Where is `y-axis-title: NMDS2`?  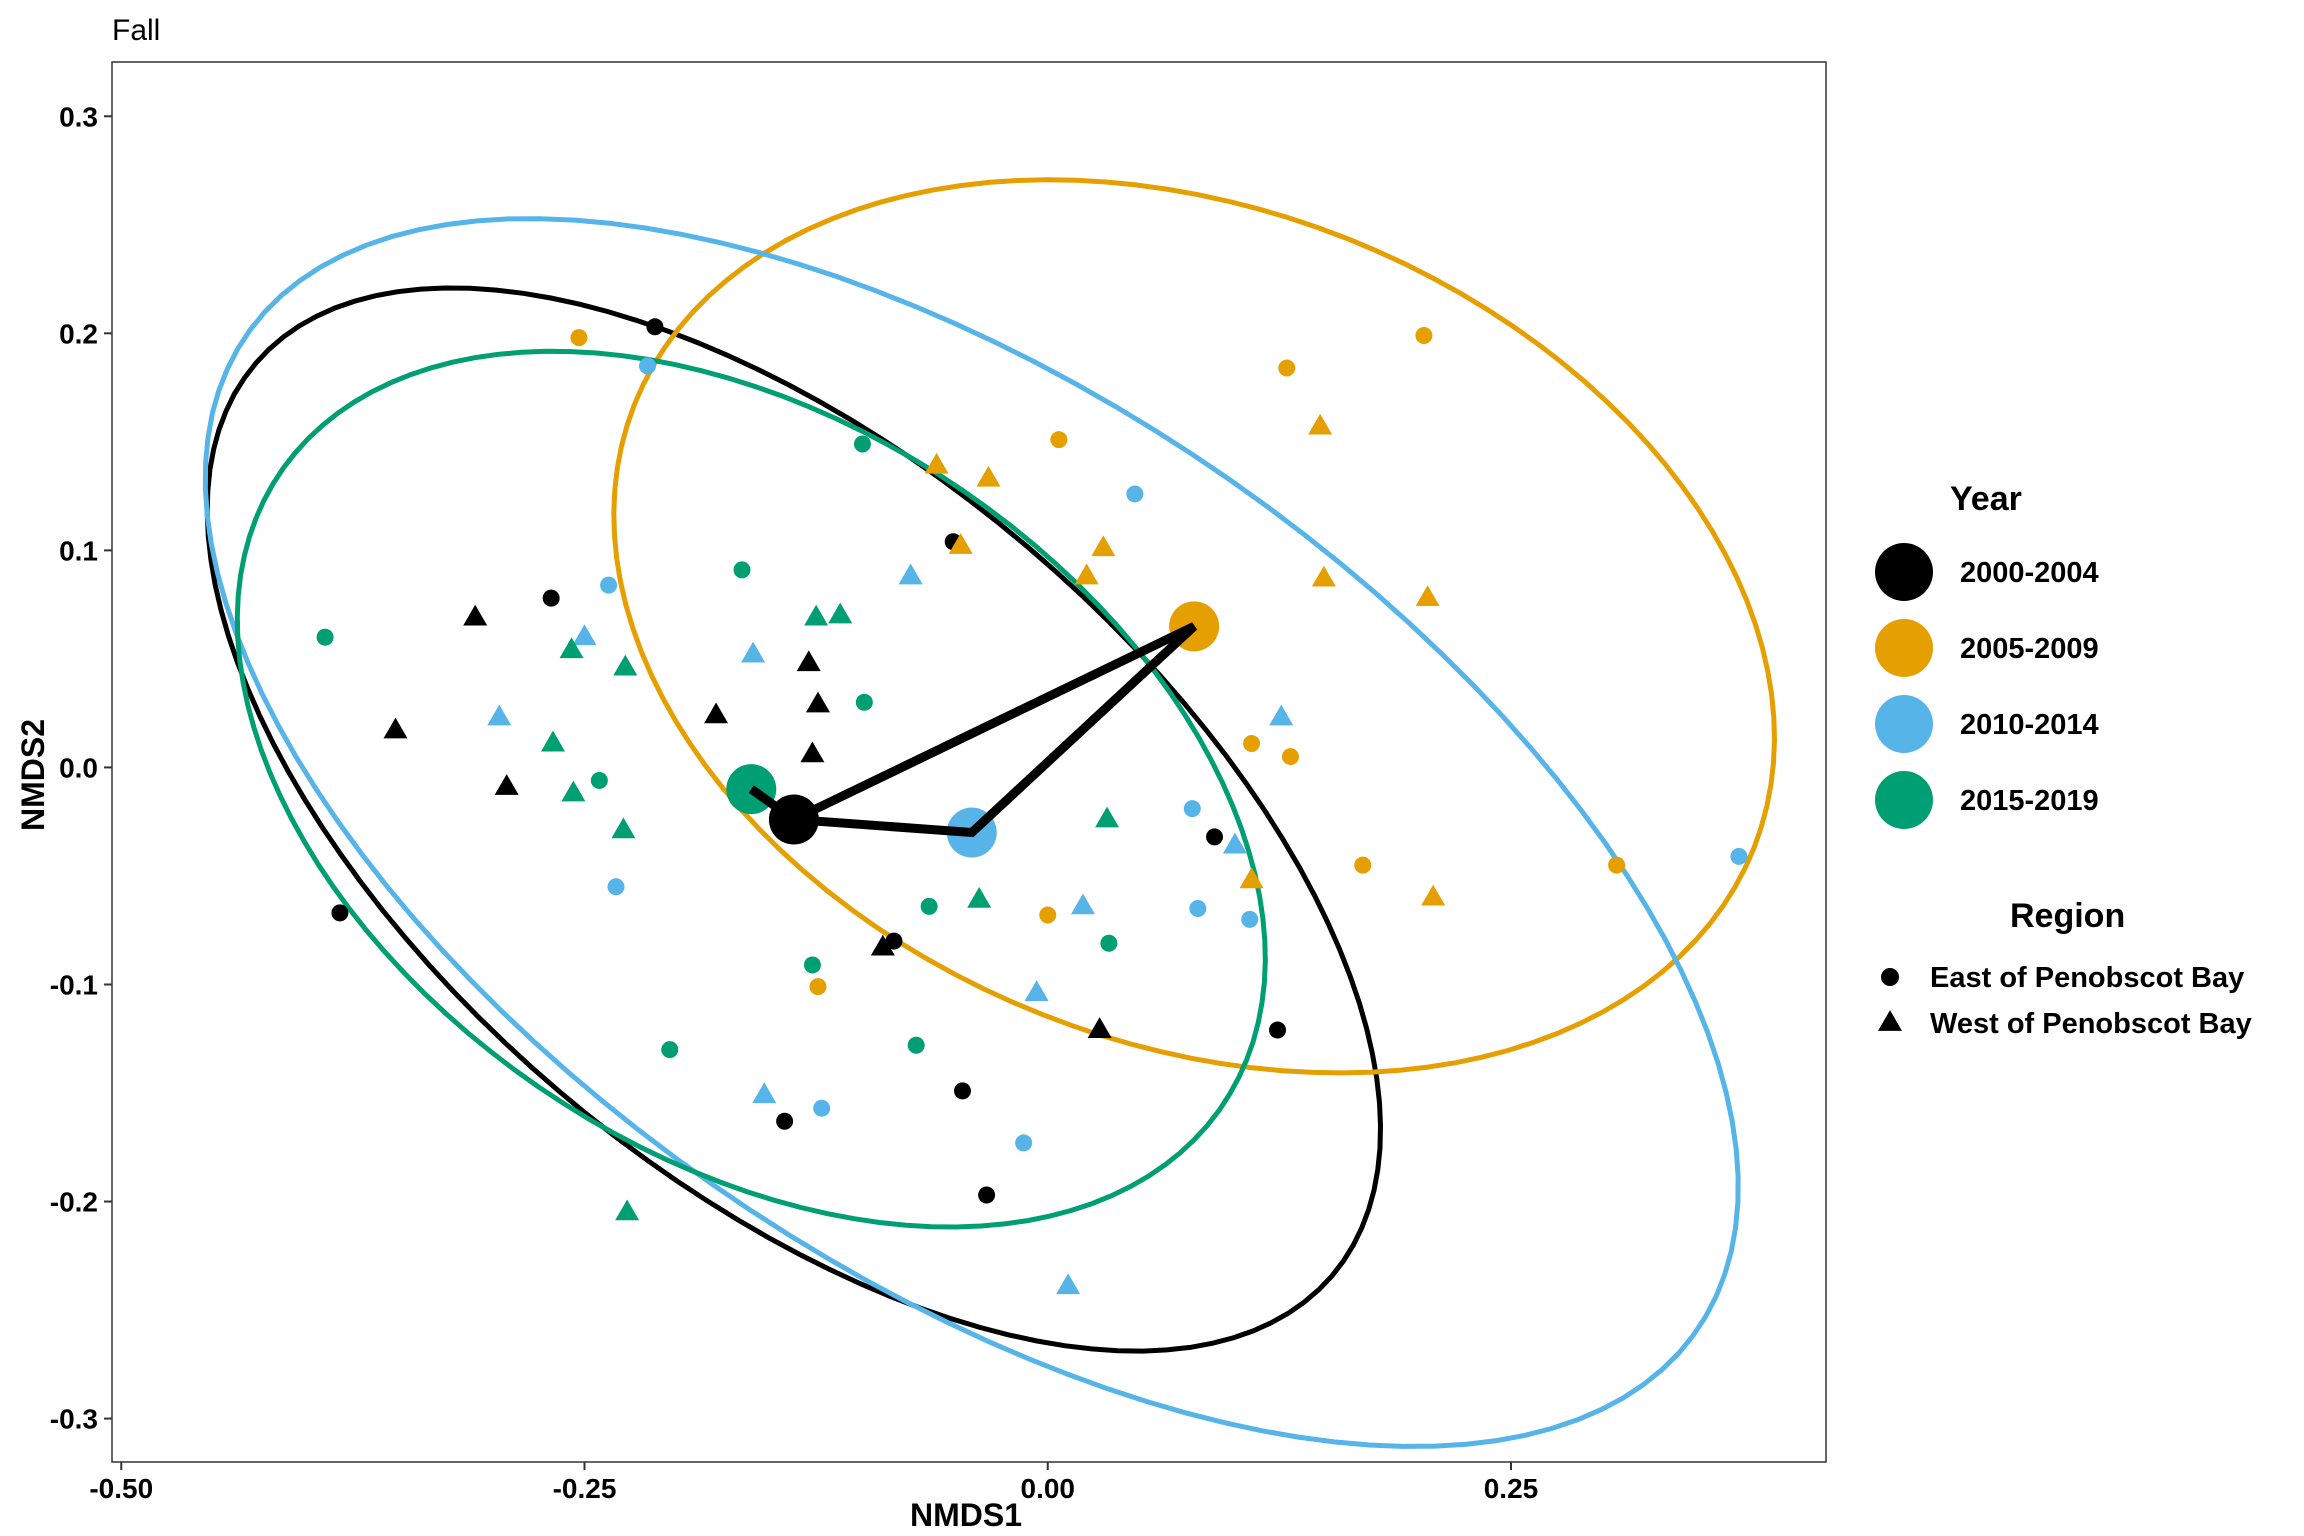
y-axis-title: NMDS2 is located at coordinates (33, 775).